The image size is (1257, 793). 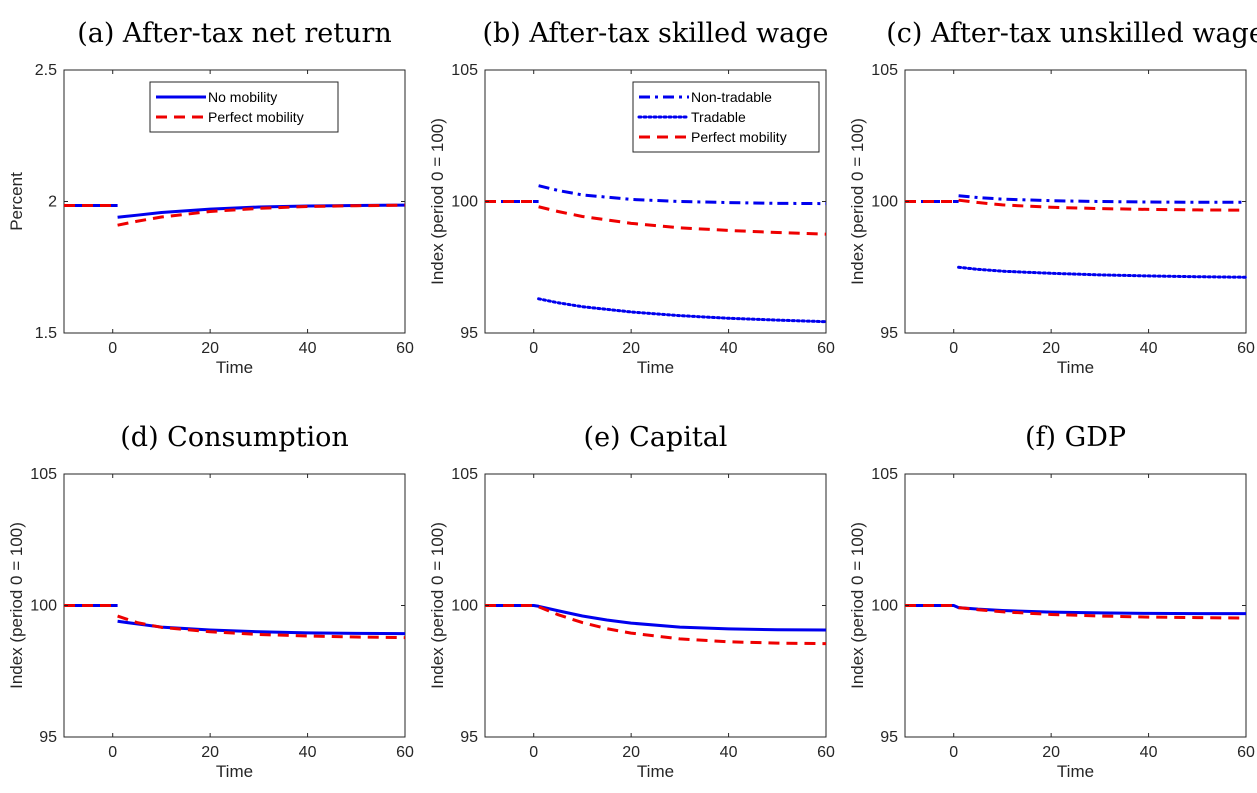 I want to click on panel-title: (b) After-tax skilled wage, so click(x=655, y=33).